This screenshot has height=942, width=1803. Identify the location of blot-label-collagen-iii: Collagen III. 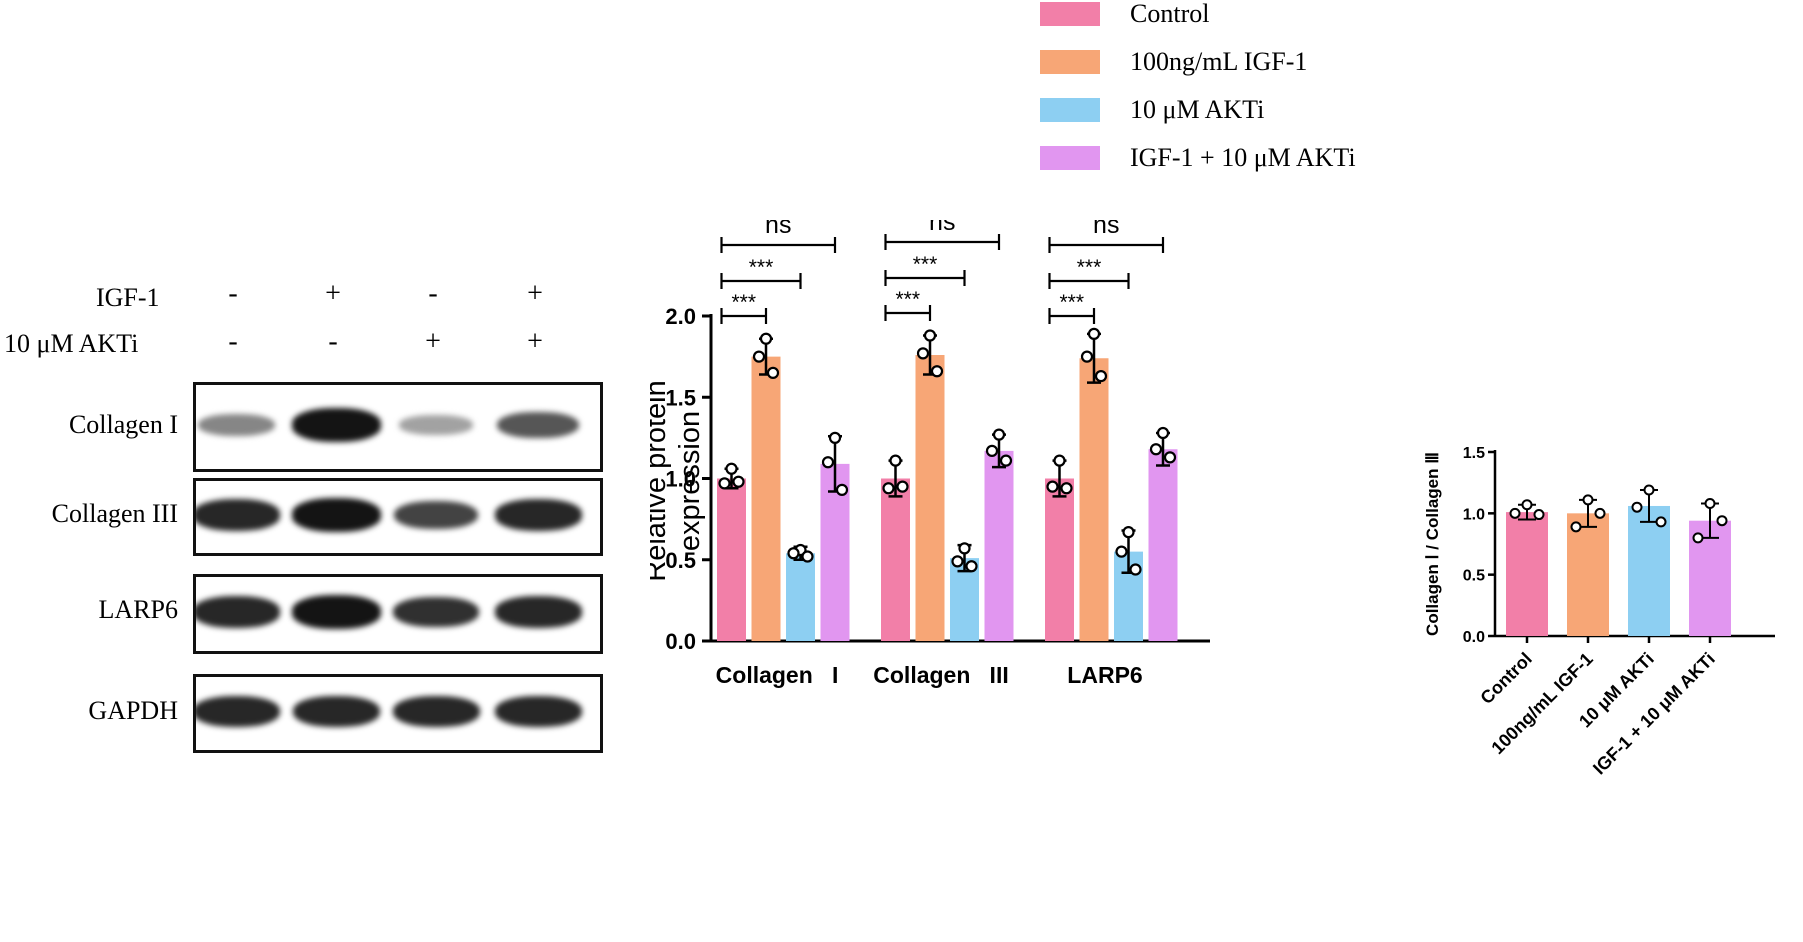
(114, 513).